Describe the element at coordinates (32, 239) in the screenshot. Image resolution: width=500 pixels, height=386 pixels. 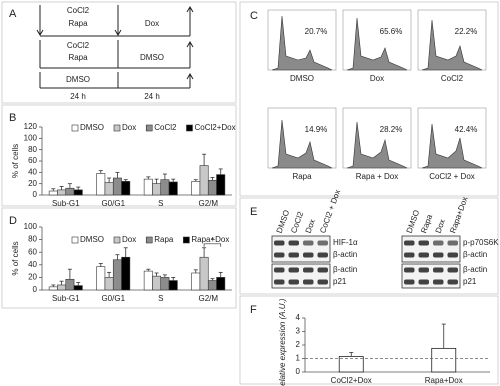
I see `y-tick-label: 80` at that location.